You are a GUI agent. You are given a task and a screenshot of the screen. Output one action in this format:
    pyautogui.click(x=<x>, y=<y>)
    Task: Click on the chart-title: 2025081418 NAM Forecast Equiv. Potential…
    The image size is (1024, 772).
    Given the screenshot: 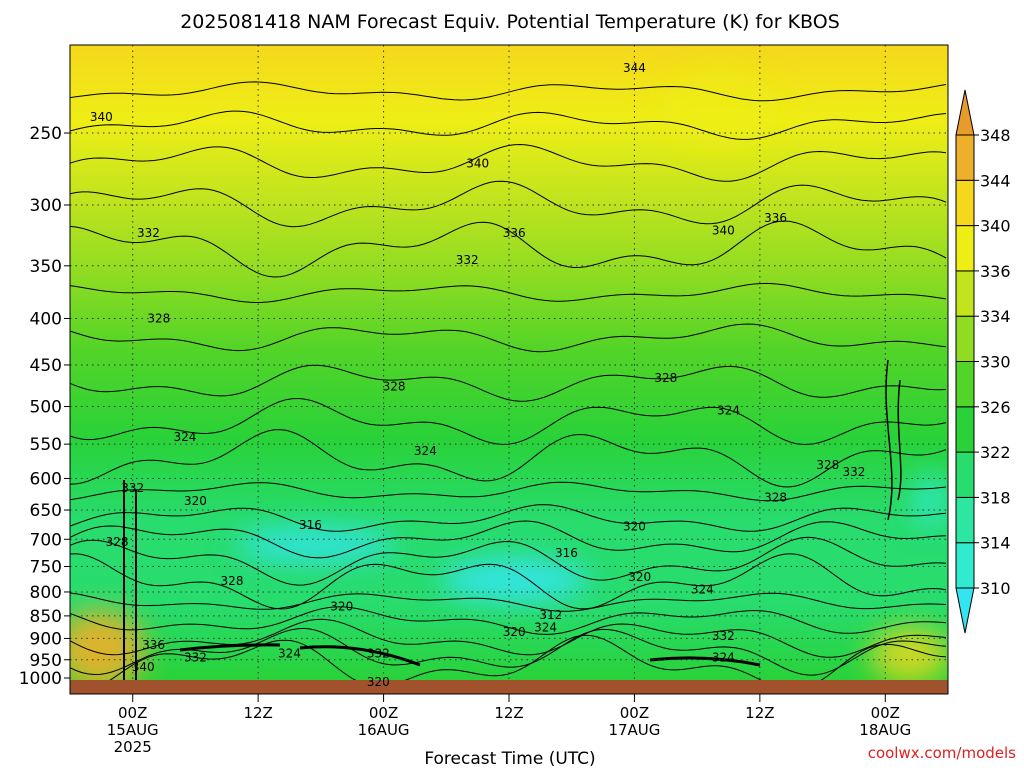 What is the action you would take?
    pyautogui.click(x=510, y=22)
    